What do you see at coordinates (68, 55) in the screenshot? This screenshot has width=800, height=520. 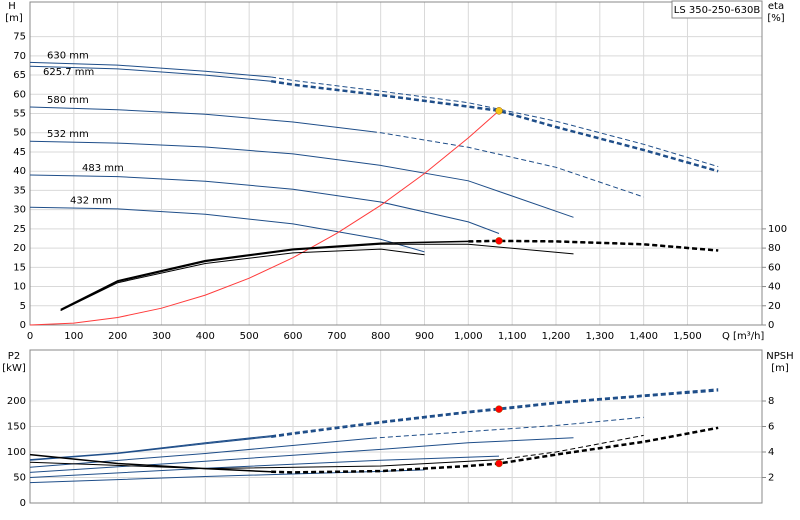 I see `curve-label: 630 mm` at bounding box center [68, 55].